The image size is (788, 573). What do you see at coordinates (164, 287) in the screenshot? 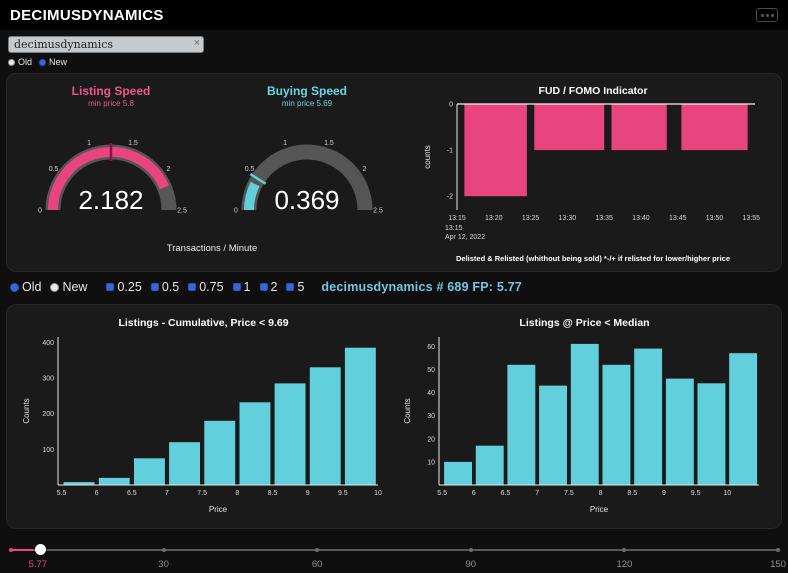
I see `checkbox-0.5: 0.5` at bounding box center [164, 287].